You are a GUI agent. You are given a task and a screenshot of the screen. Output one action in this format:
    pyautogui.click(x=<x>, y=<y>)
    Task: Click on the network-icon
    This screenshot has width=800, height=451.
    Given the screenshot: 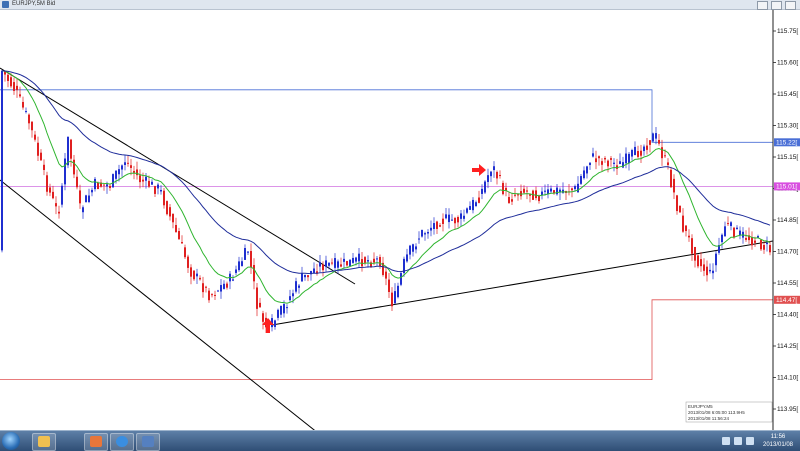 What is the action you would take?
    pyautogui.click(x=738, y=441)
    